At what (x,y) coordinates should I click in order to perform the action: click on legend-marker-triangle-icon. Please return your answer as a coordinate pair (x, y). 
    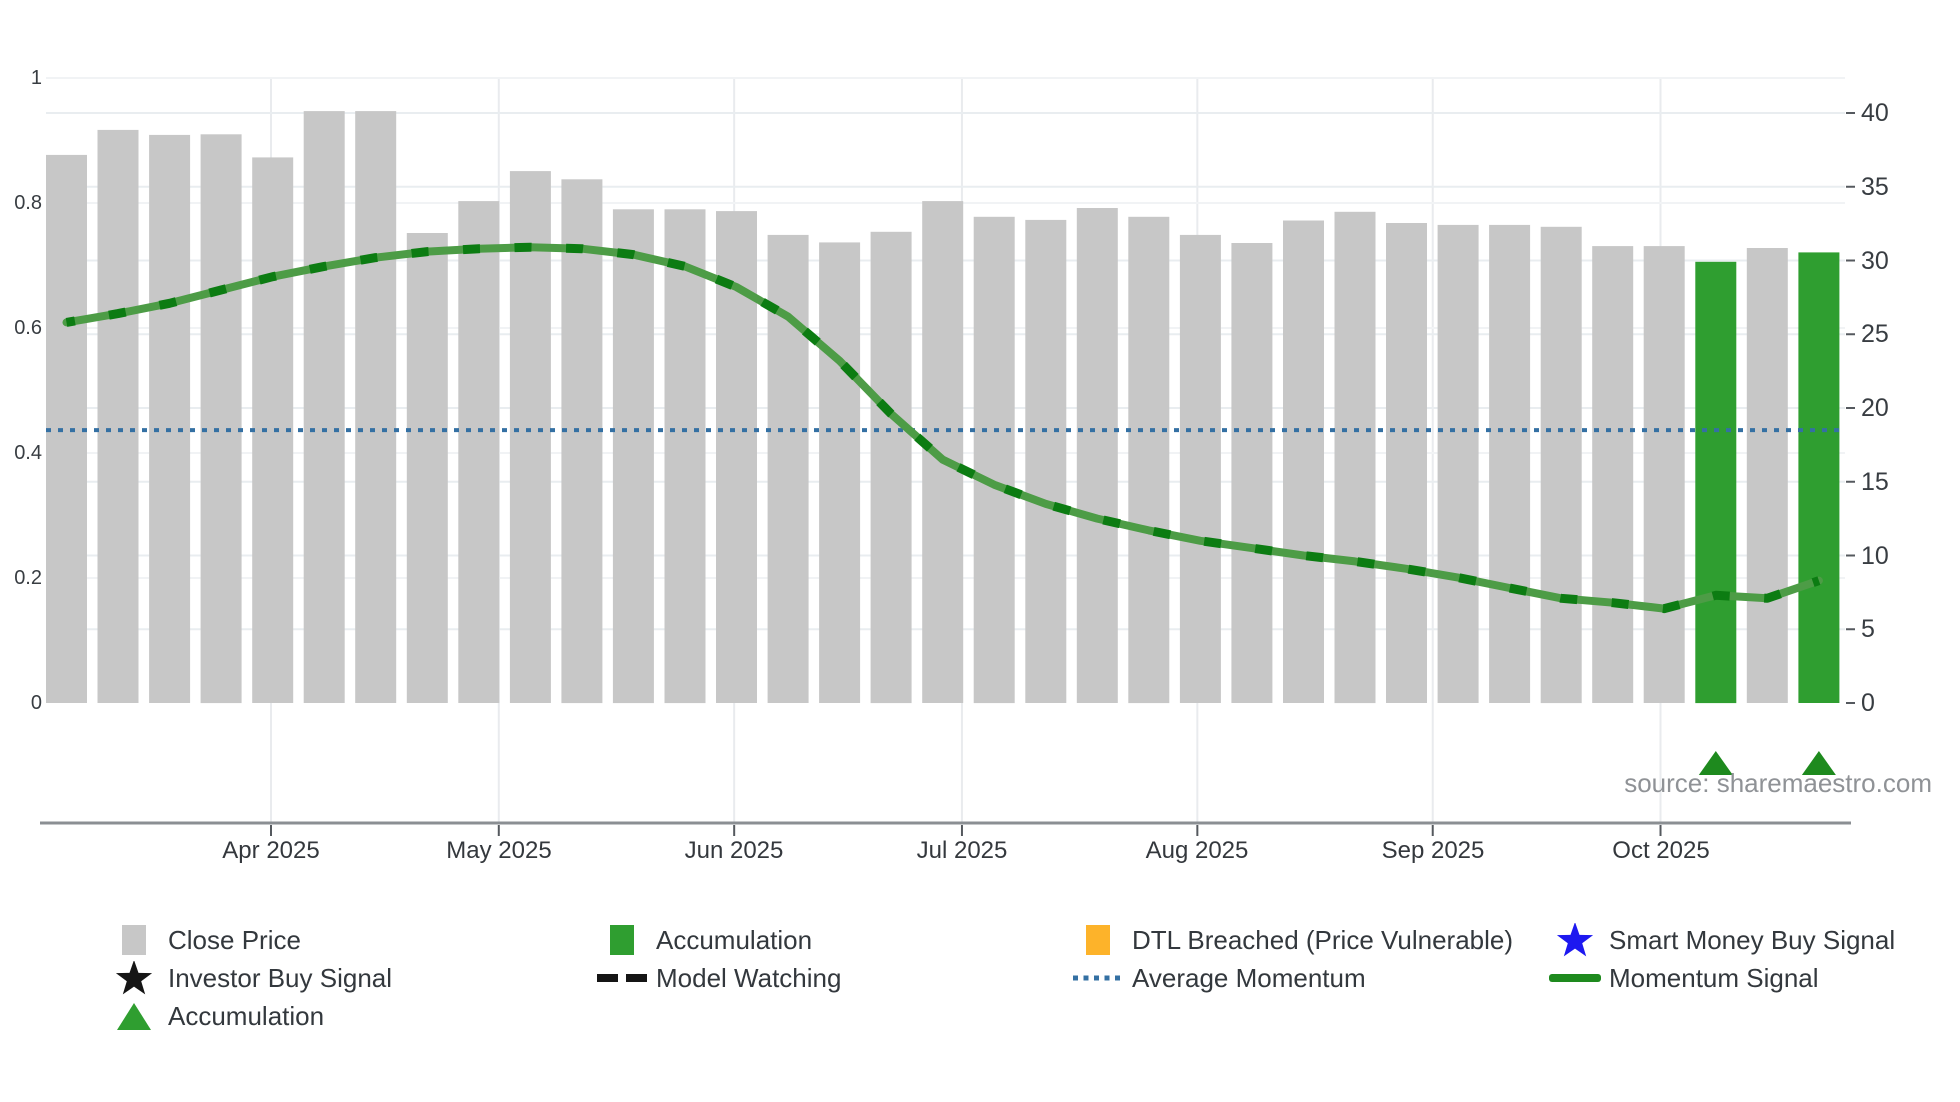
    Looking at the image, I should click on (134, 1016).